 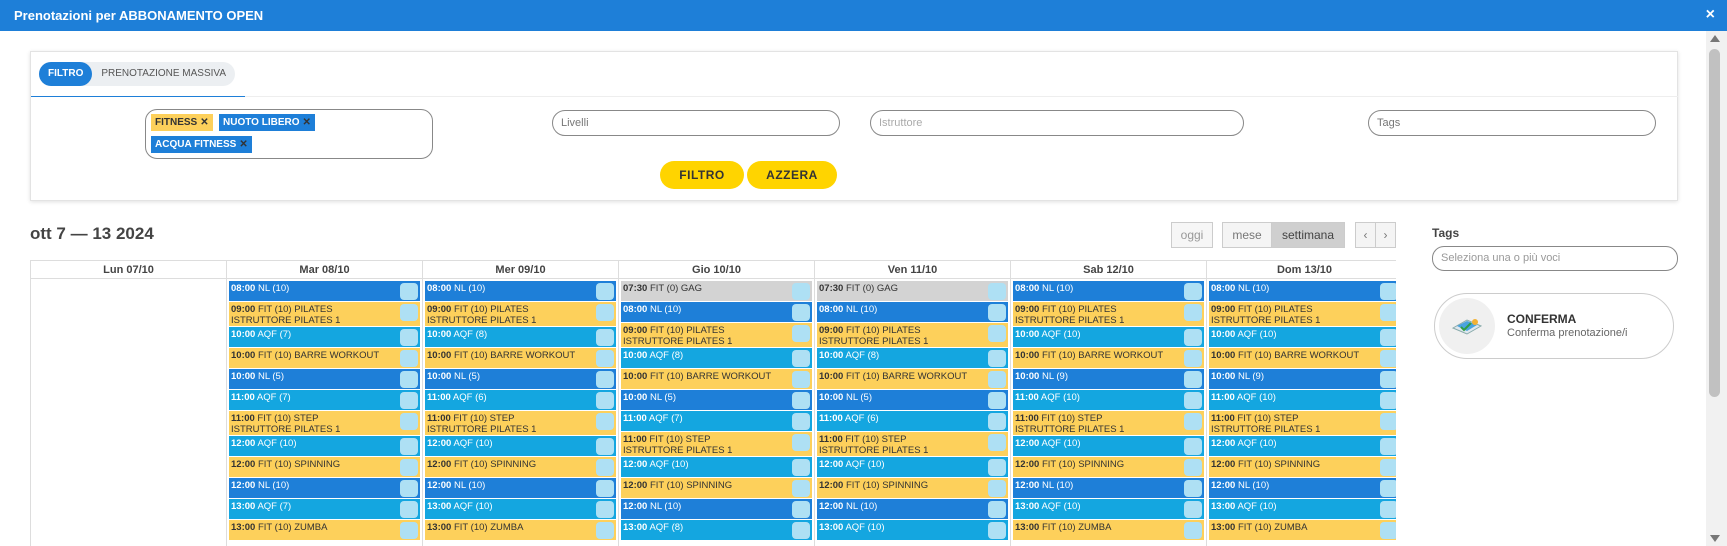 I want to click on week-view-button: settimana, so click(x=1308, y=235).